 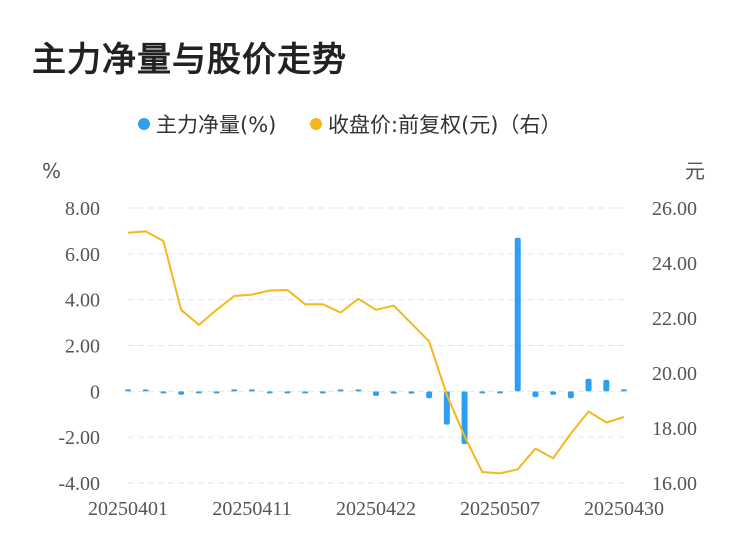 What do you see at coordinates (674, 319) in the screenshot?
I see `right-tick-label: 22.00` at bounding box center [674, 319].